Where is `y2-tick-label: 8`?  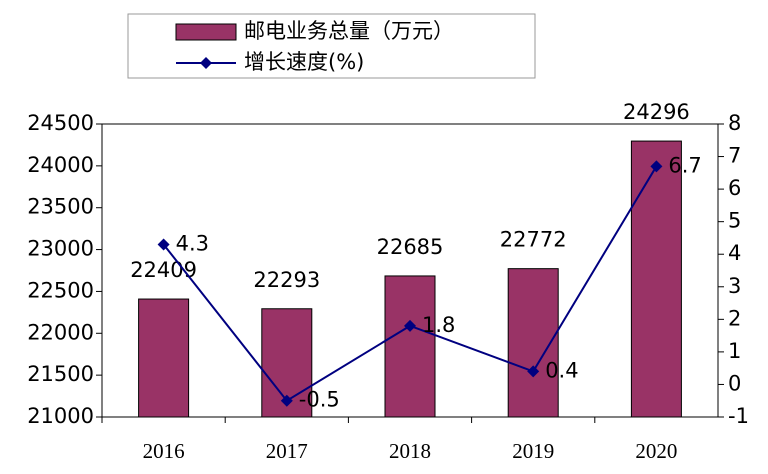
y2-tick-label: 8 is located at coordinates (734, 123).